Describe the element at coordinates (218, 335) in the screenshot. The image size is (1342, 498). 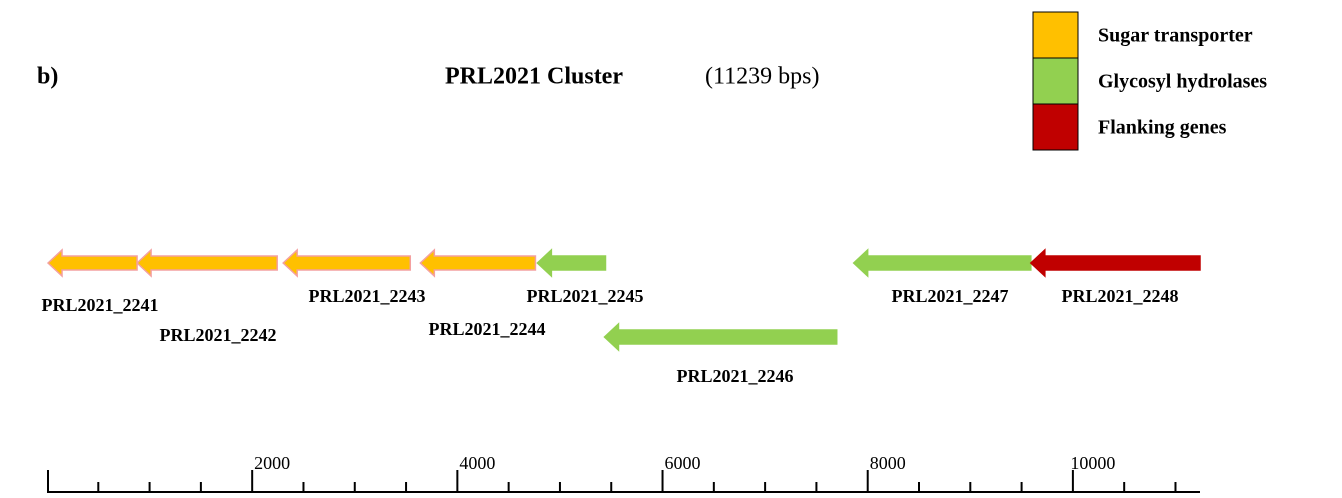
I see `gene-label: PRL2021_2242` at that location.